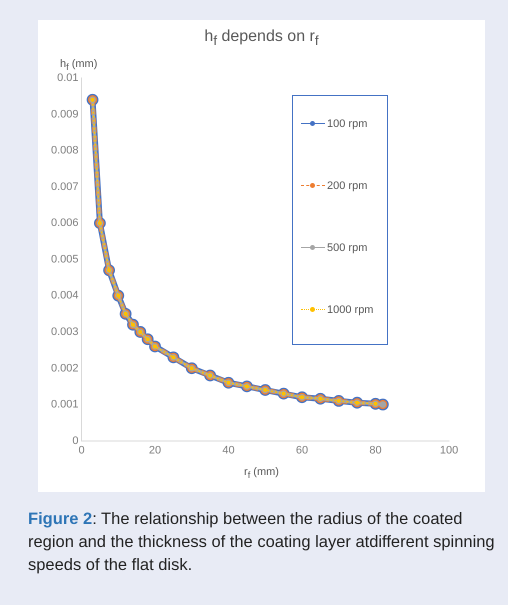 Image resolution: width=508 pixels, height=605 pixels. Describe the element at coordinates (262, 542) in the screenshot. I see `caption: Figure 2: The relationship between the radius of the coated region and the thickness of the coating layer atdifferent spinning speeds of the flat disk.` at that location.